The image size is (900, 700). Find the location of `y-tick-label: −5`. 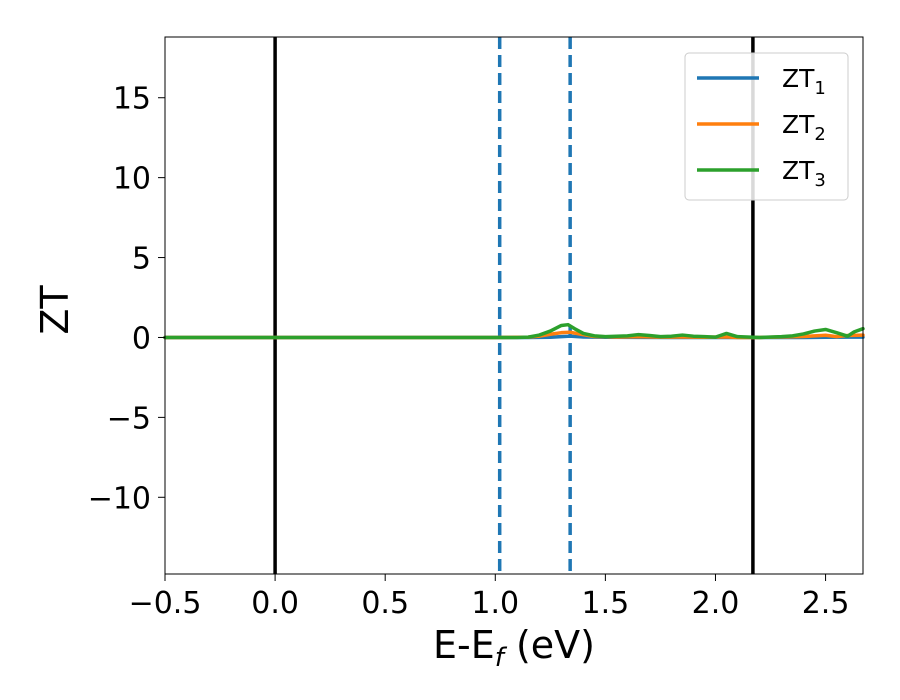

y-tick-label: −5 is located at coordinates (129, 418).